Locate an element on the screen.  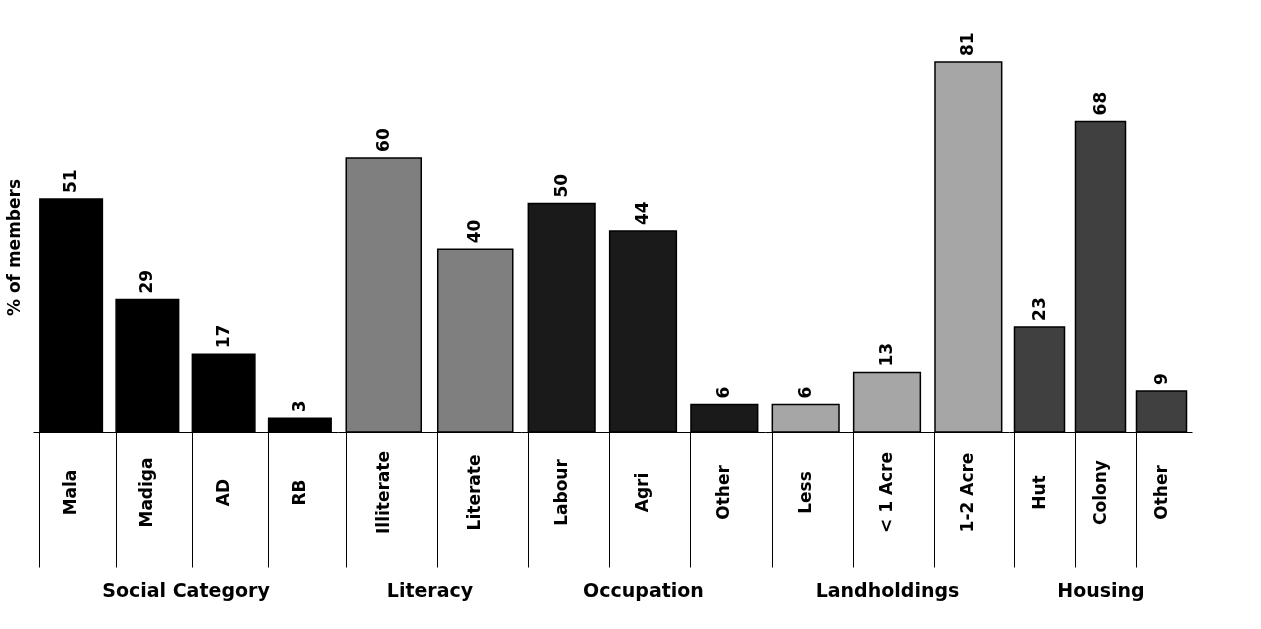
data-label: 81 is located at coordinates (967, 44).